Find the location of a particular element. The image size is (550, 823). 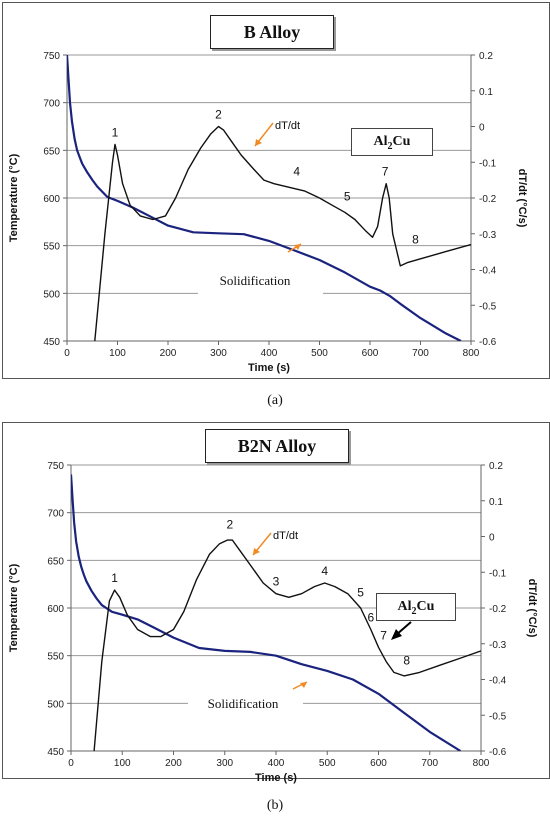

chart-b-y2tick-label: -0.2 is located at coordinates (498, 609).